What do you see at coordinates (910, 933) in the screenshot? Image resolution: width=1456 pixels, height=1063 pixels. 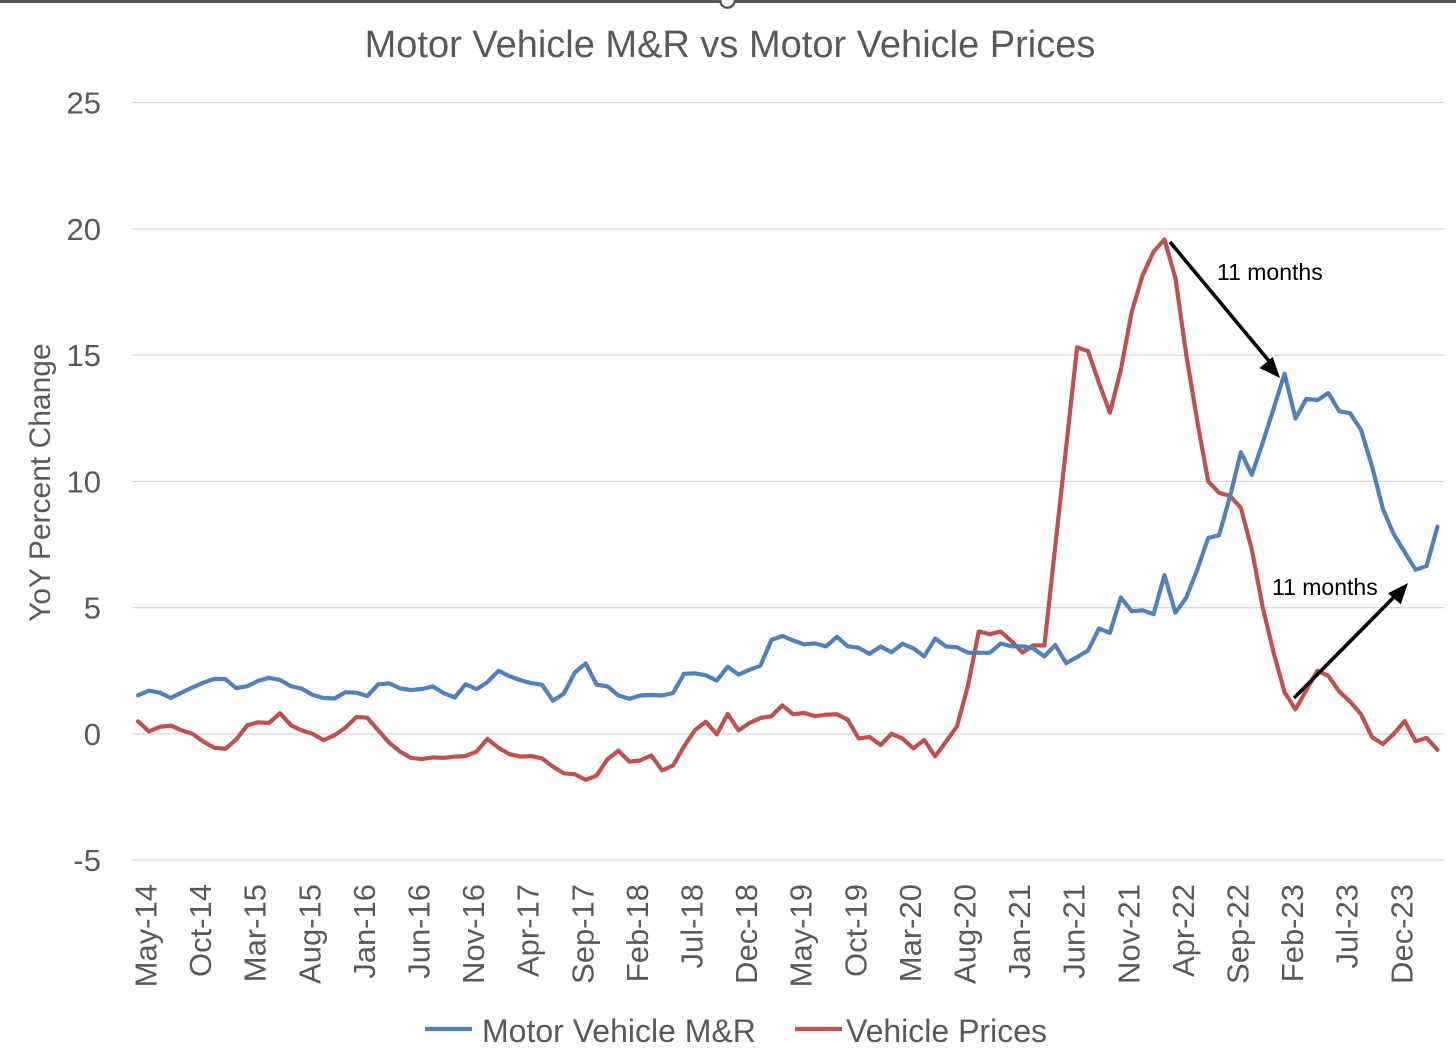 I see `svg-text: Mar-20` at bounding box center [910, 933].